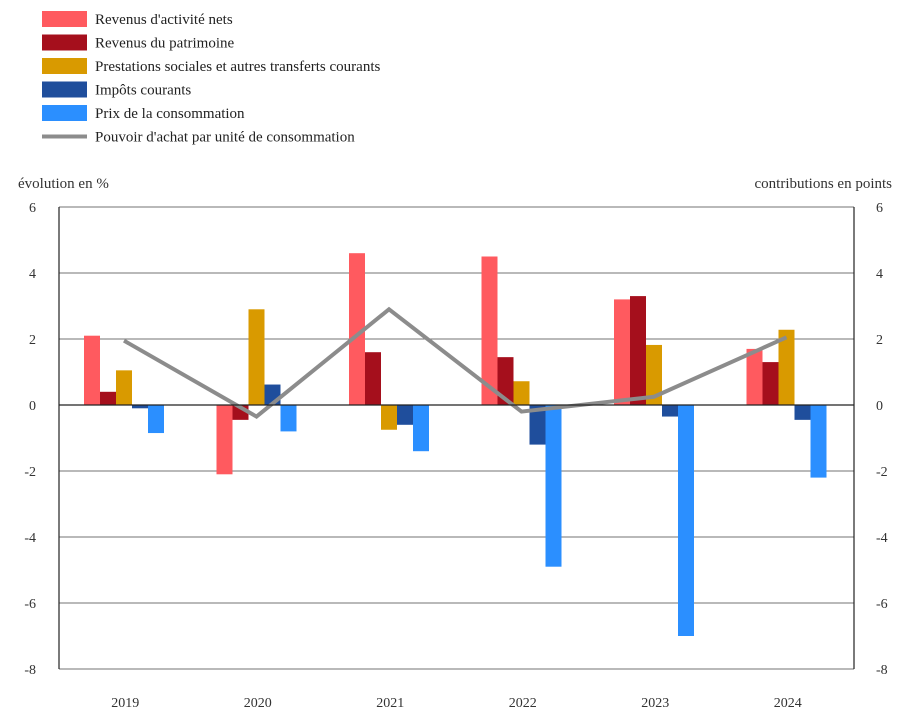 The width and height of the screenshot is (908, 722). Describe the element at coordinates (156, 419) in the screenshot. I see `bar-prix-de-la-consommation-2019` at that location.